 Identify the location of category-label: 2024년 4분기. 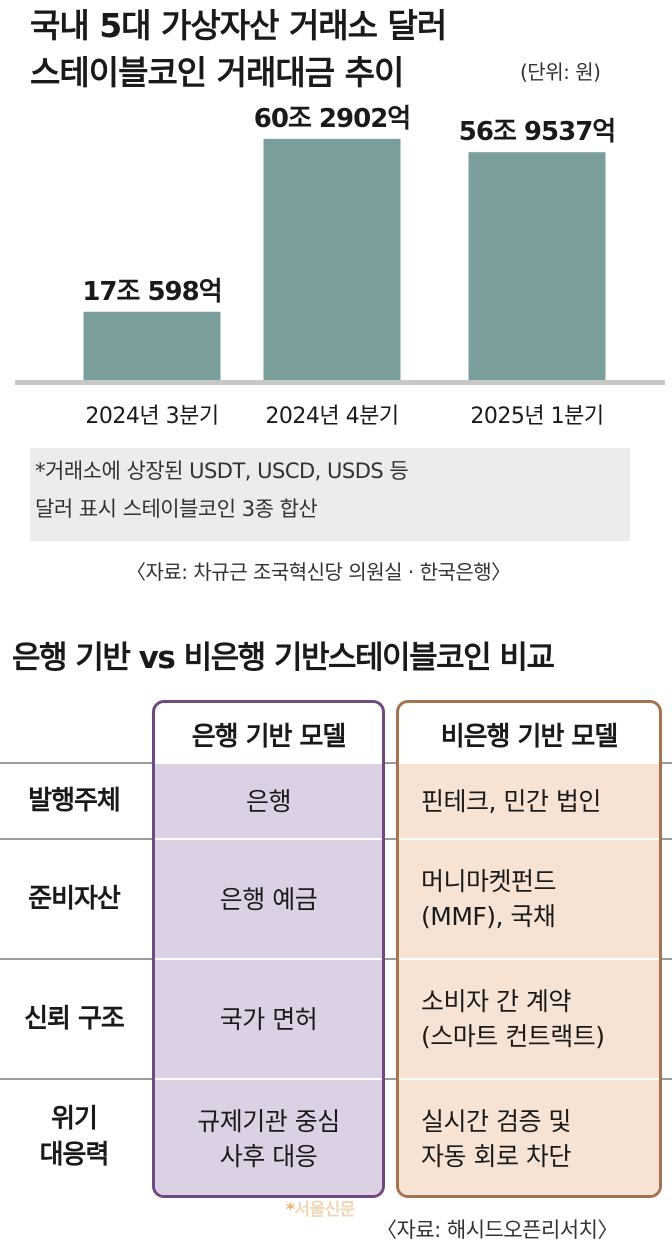
(331, 416).